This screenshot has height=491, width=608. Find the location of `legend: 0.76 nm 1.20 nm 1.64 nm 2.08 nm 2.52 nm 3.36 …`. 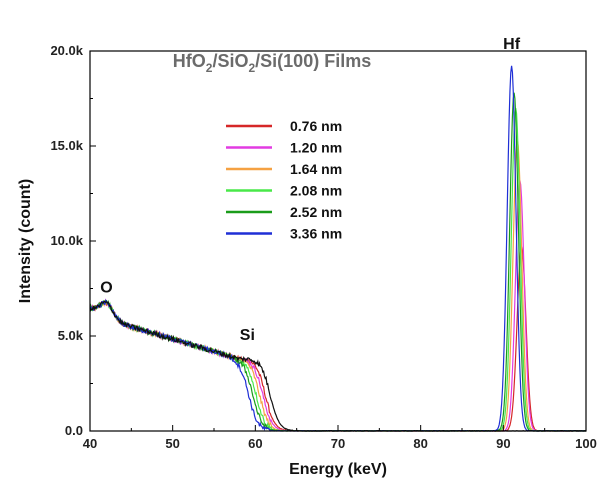

legend: 0.76 nm 1.20 nm 1.64 nm 2.08 nm 2.52 nm 3.36 … is located at coordinates (284, 180).